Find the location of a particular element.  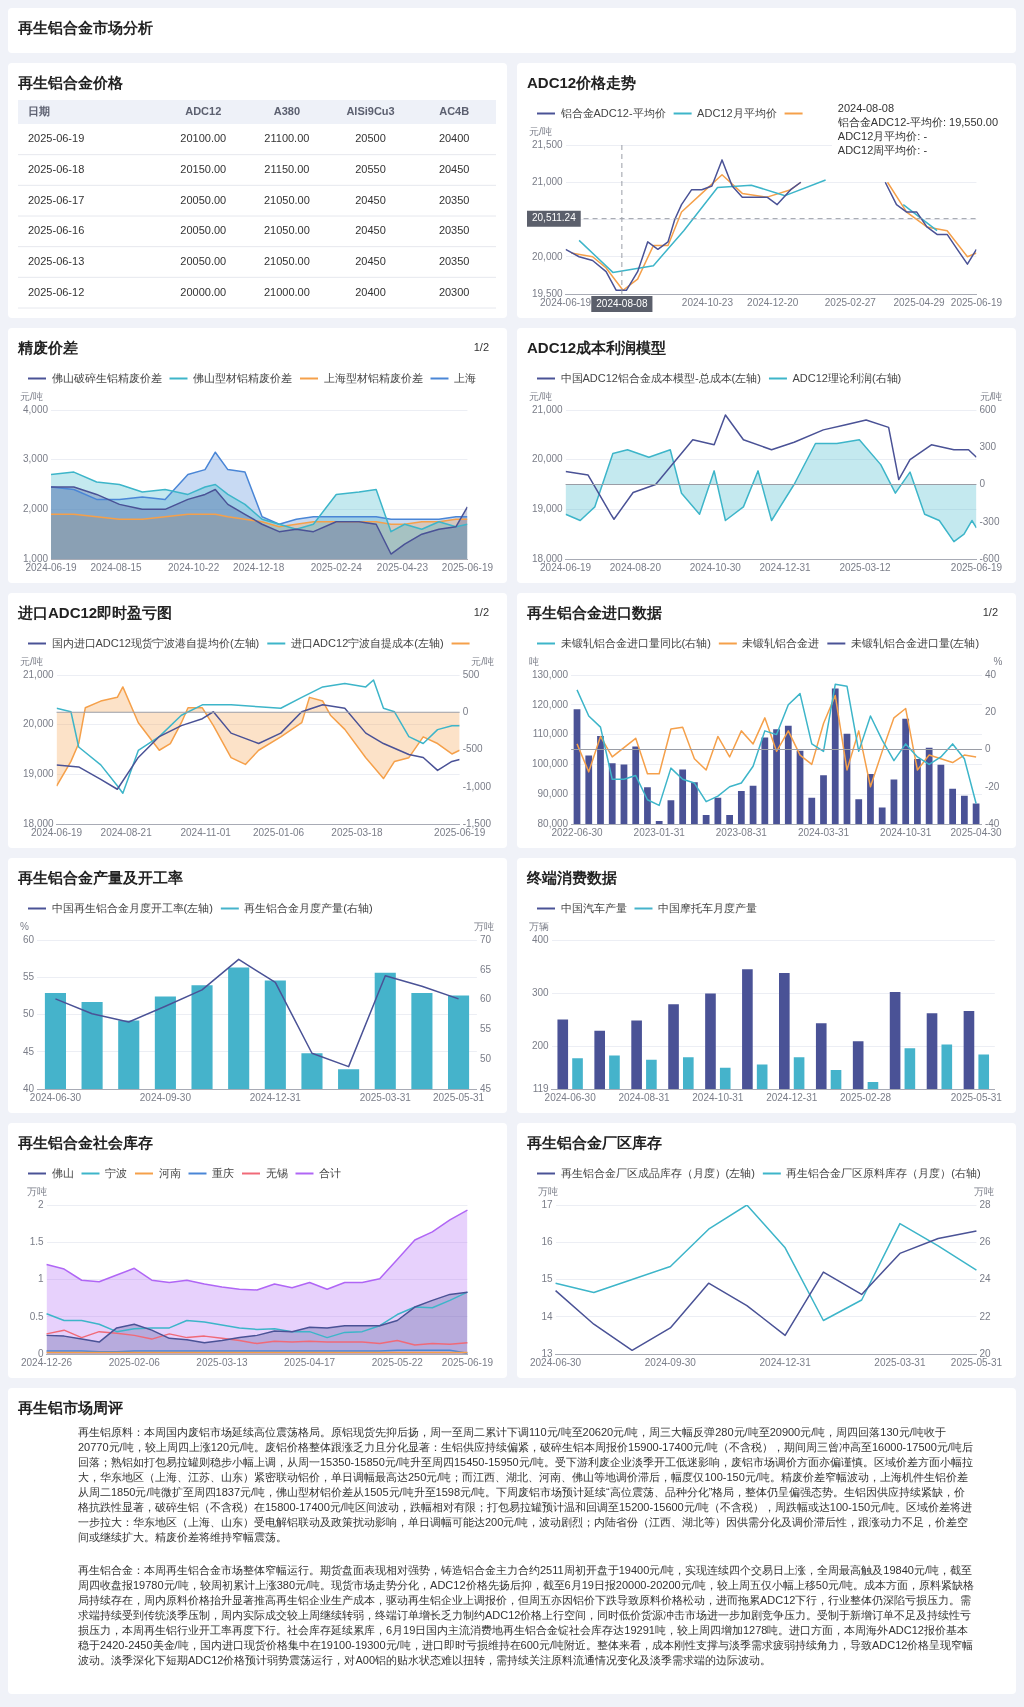

ref-line-label: 20,511.24 is located at coordinates (554, 218).